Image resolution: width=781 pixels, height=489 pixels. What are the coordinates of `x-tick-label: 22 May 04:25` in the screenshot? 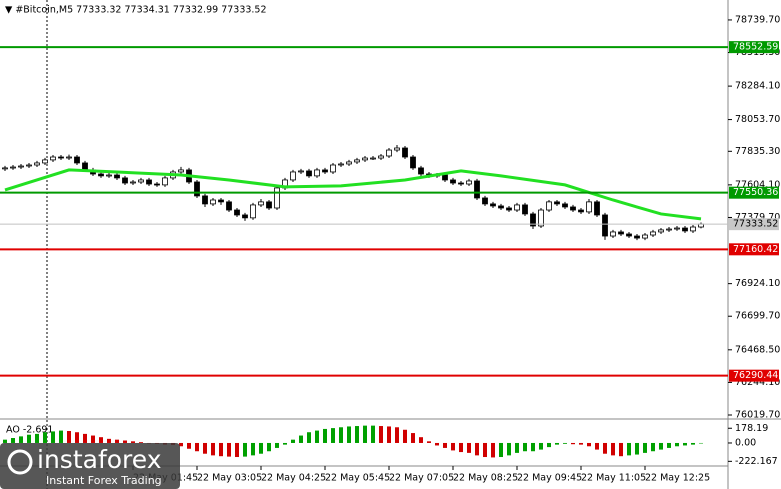 It's located at (293, 478).